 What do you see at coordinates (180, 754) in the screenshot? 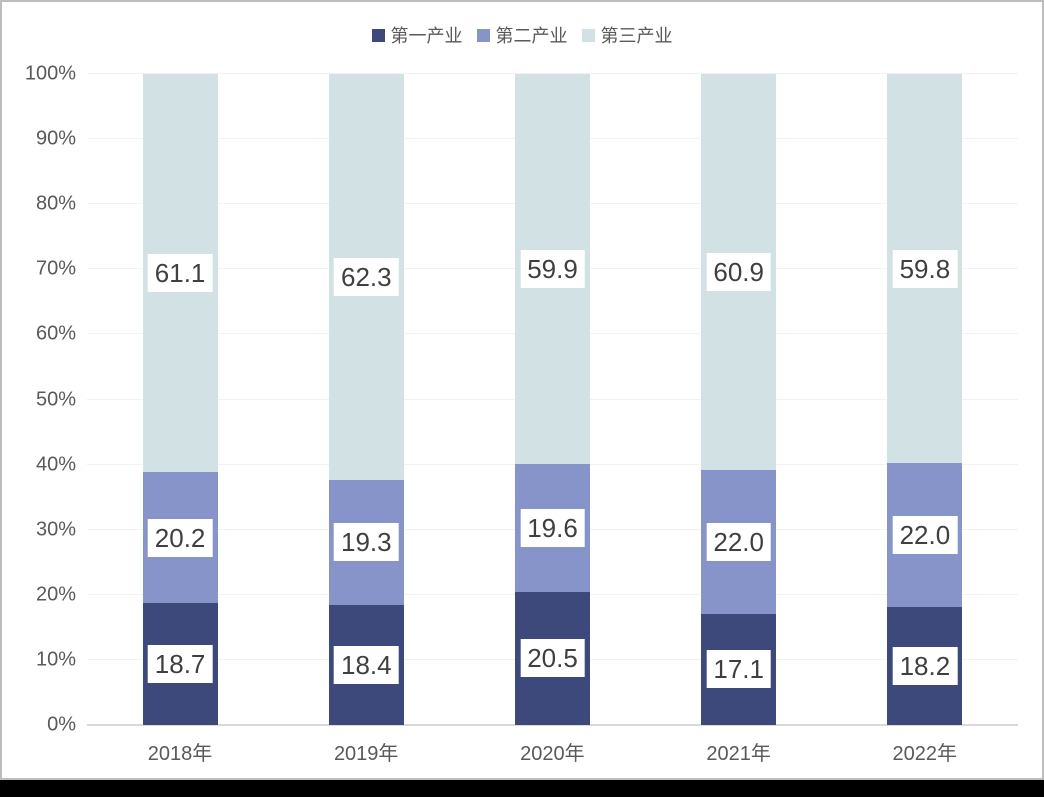
I see `x-tick-label: 2018年` at bounding box center [180, 754].